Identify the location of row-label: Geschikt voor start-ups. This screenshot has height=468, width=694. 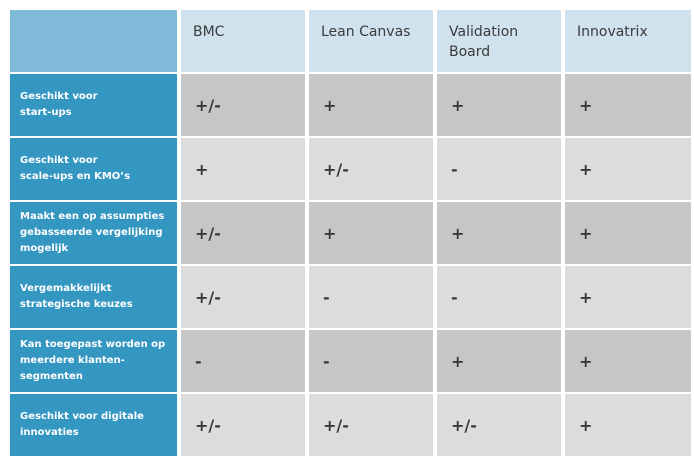
(93, 105).